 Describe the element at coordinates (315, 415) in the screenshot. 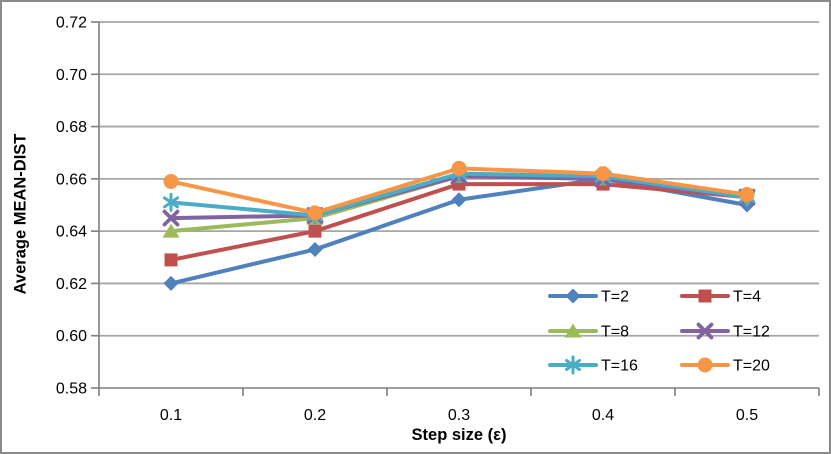

I see `x-tick-label: 0.2` at that location.